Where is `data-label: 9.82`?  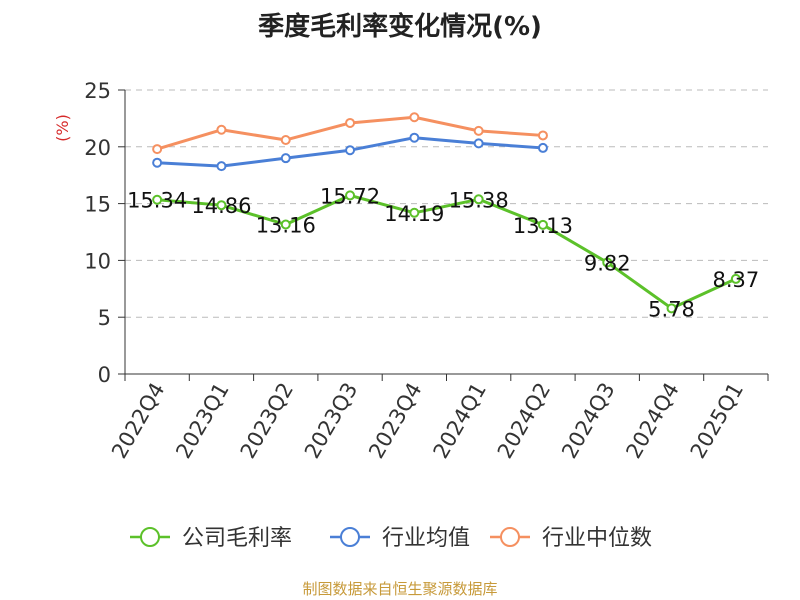 data-label: 9.82 is located at coordinates (607, 263).